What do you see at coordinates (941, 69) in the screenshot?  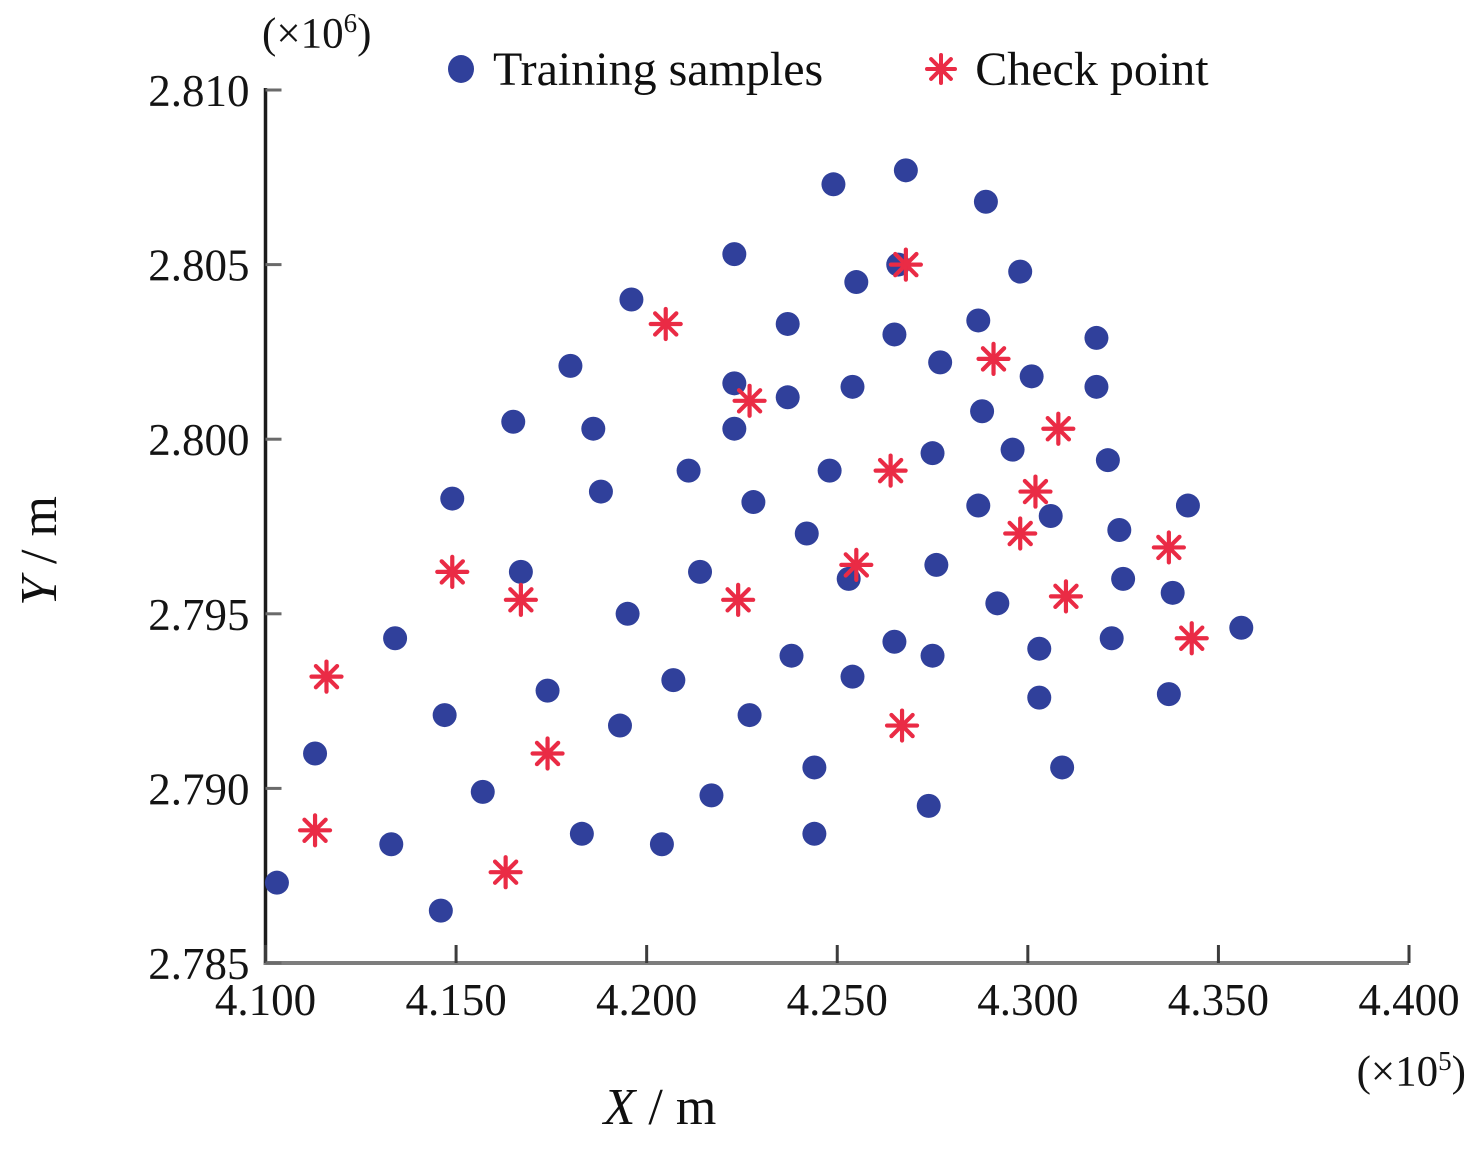 I see `check-point-asterisk-icon` at bounding box center [941, 69].